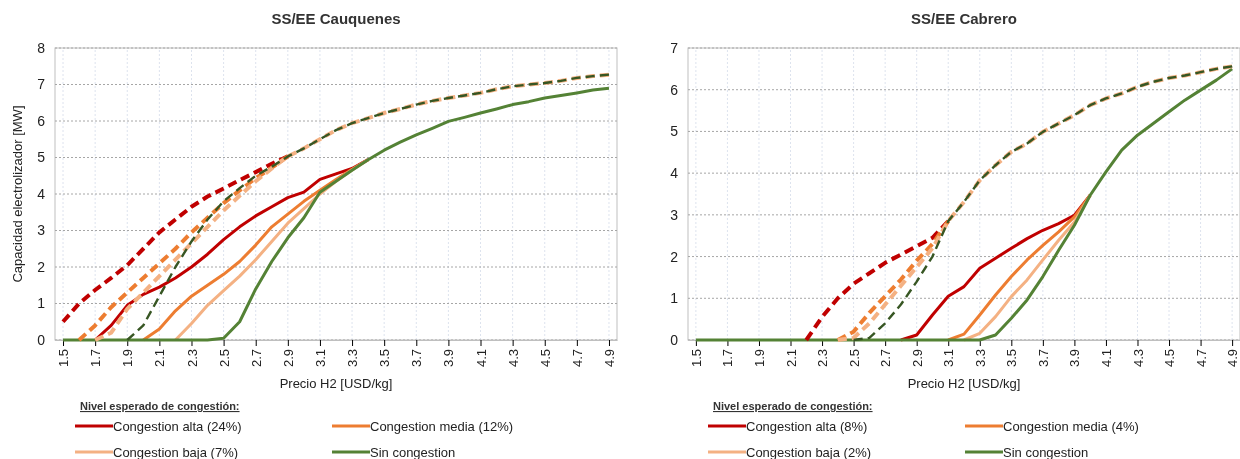 The width and height of the screenshot is (1240, 459). I want to click on legend-label: Congestion alta (8%), so click(807, 426).